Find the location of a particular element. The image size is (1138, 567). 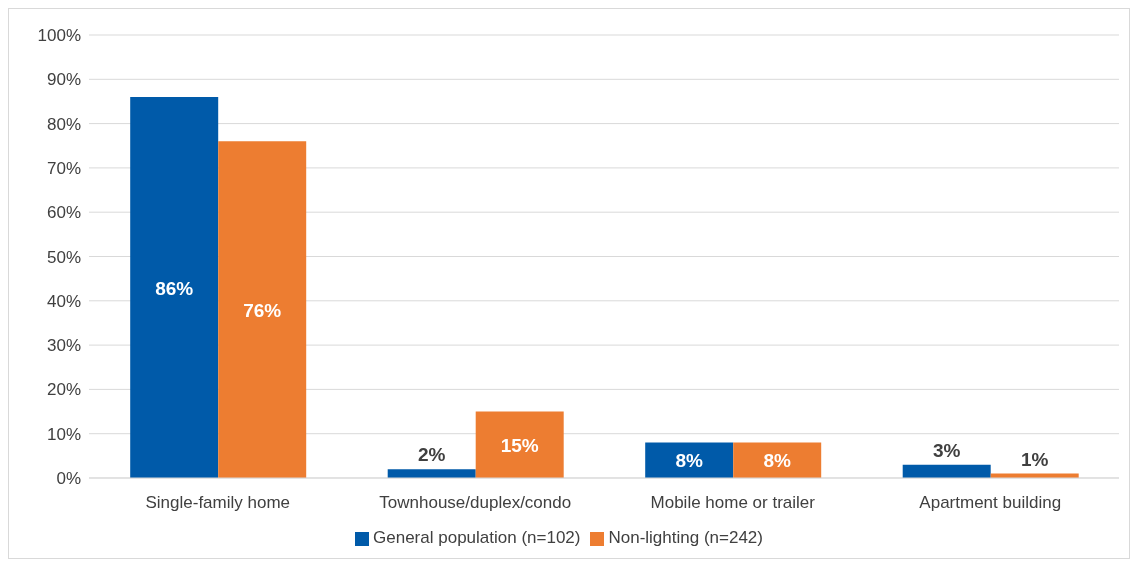

y-tick-label: 30% is located at coordinates (63, 346).